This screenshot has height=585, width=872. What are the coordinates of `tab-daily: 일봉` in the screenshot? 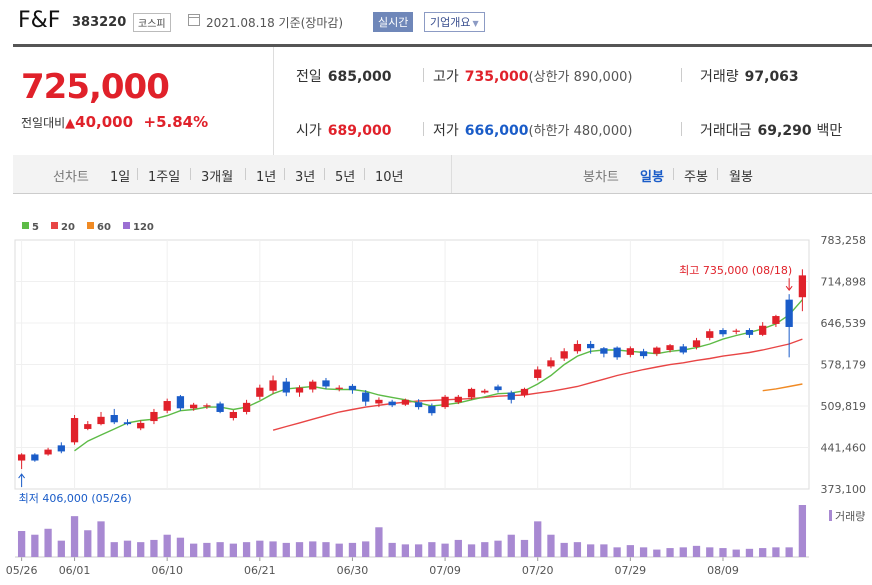 It's located at (652, 177).